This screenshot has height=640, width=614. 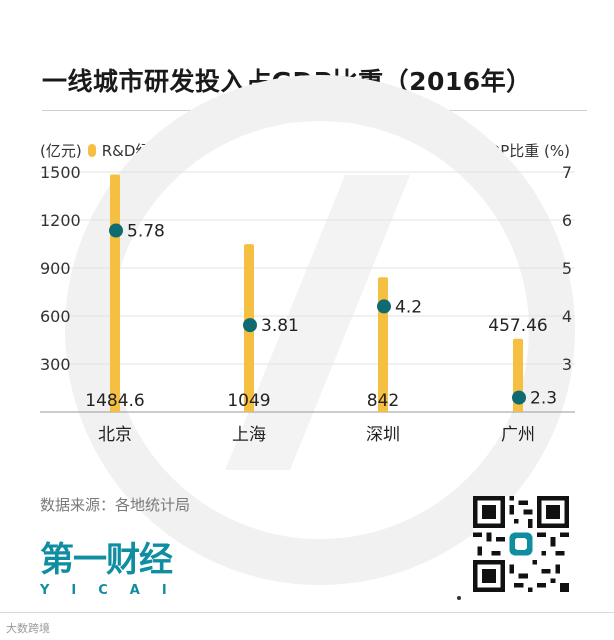 I want to click on logo-main: 第一财经, so click(x=106, y=560).